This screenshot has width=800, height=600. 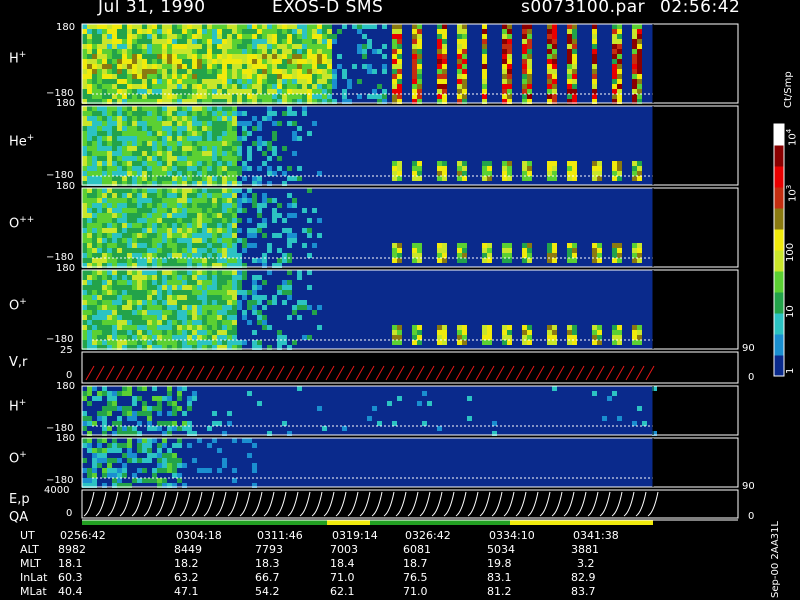 I want to click on tick-he-top: 180, so click(x=66, y=103).